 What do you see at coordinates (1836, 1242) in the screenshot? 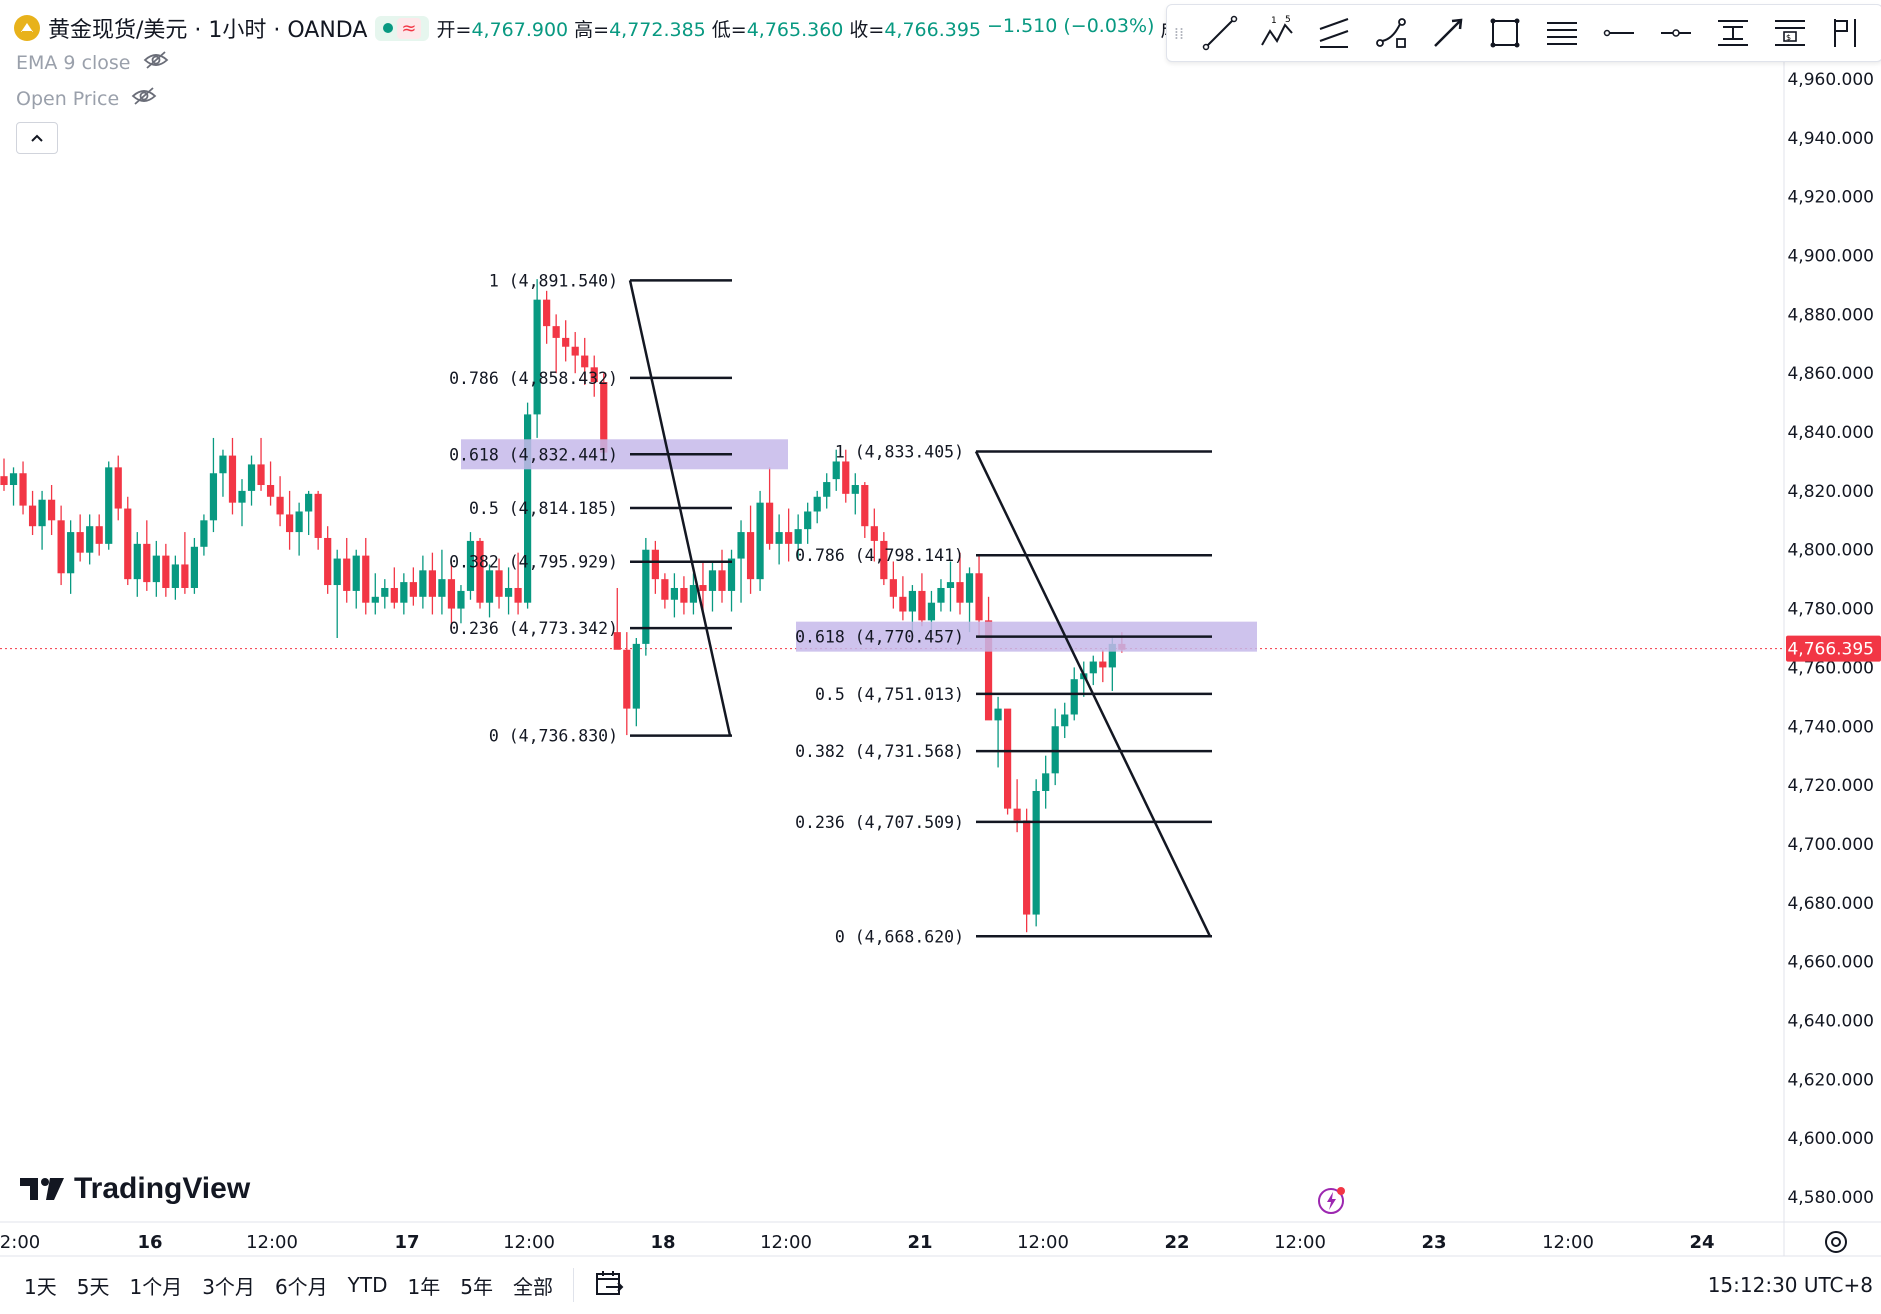
I see `chart-settings-icon` at bounding box center [1836, 1242].